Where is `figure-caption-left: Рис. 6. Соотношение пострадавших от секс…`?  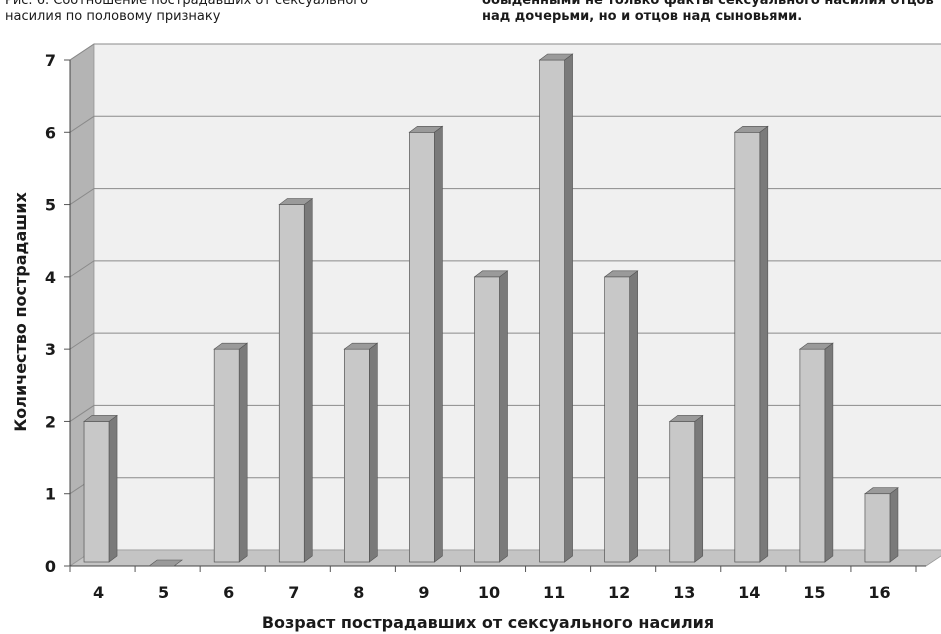 figure-caption-left: Рис. 6. Соотношение пострадавших от секс… is located at coordinates (186, 12).